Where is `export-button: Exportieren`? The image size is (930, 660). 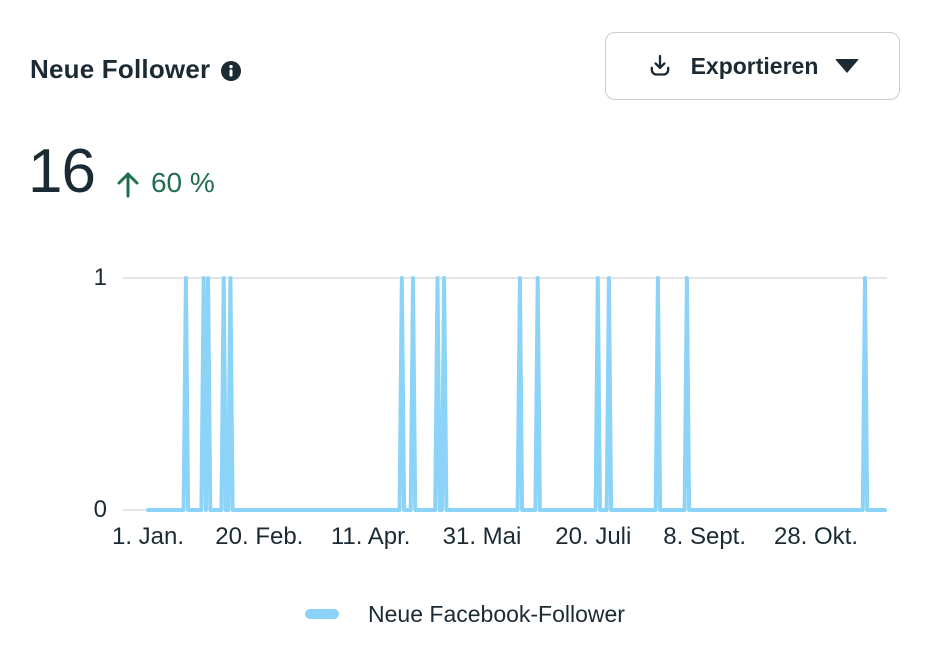
export-button: Exportieren is located at coordinates (752, 66).